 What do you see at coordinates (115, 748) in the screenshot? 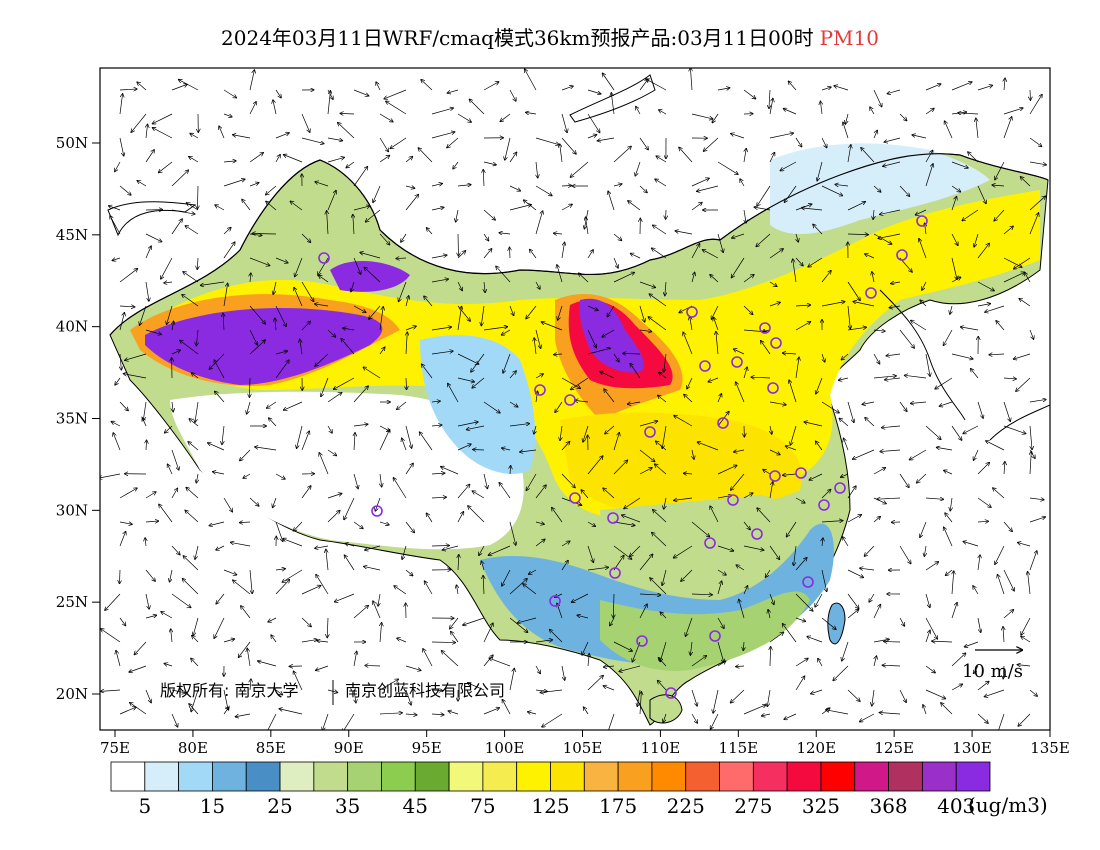
I see `lon-tick-label: 75E` at bounding box center [115, 748].